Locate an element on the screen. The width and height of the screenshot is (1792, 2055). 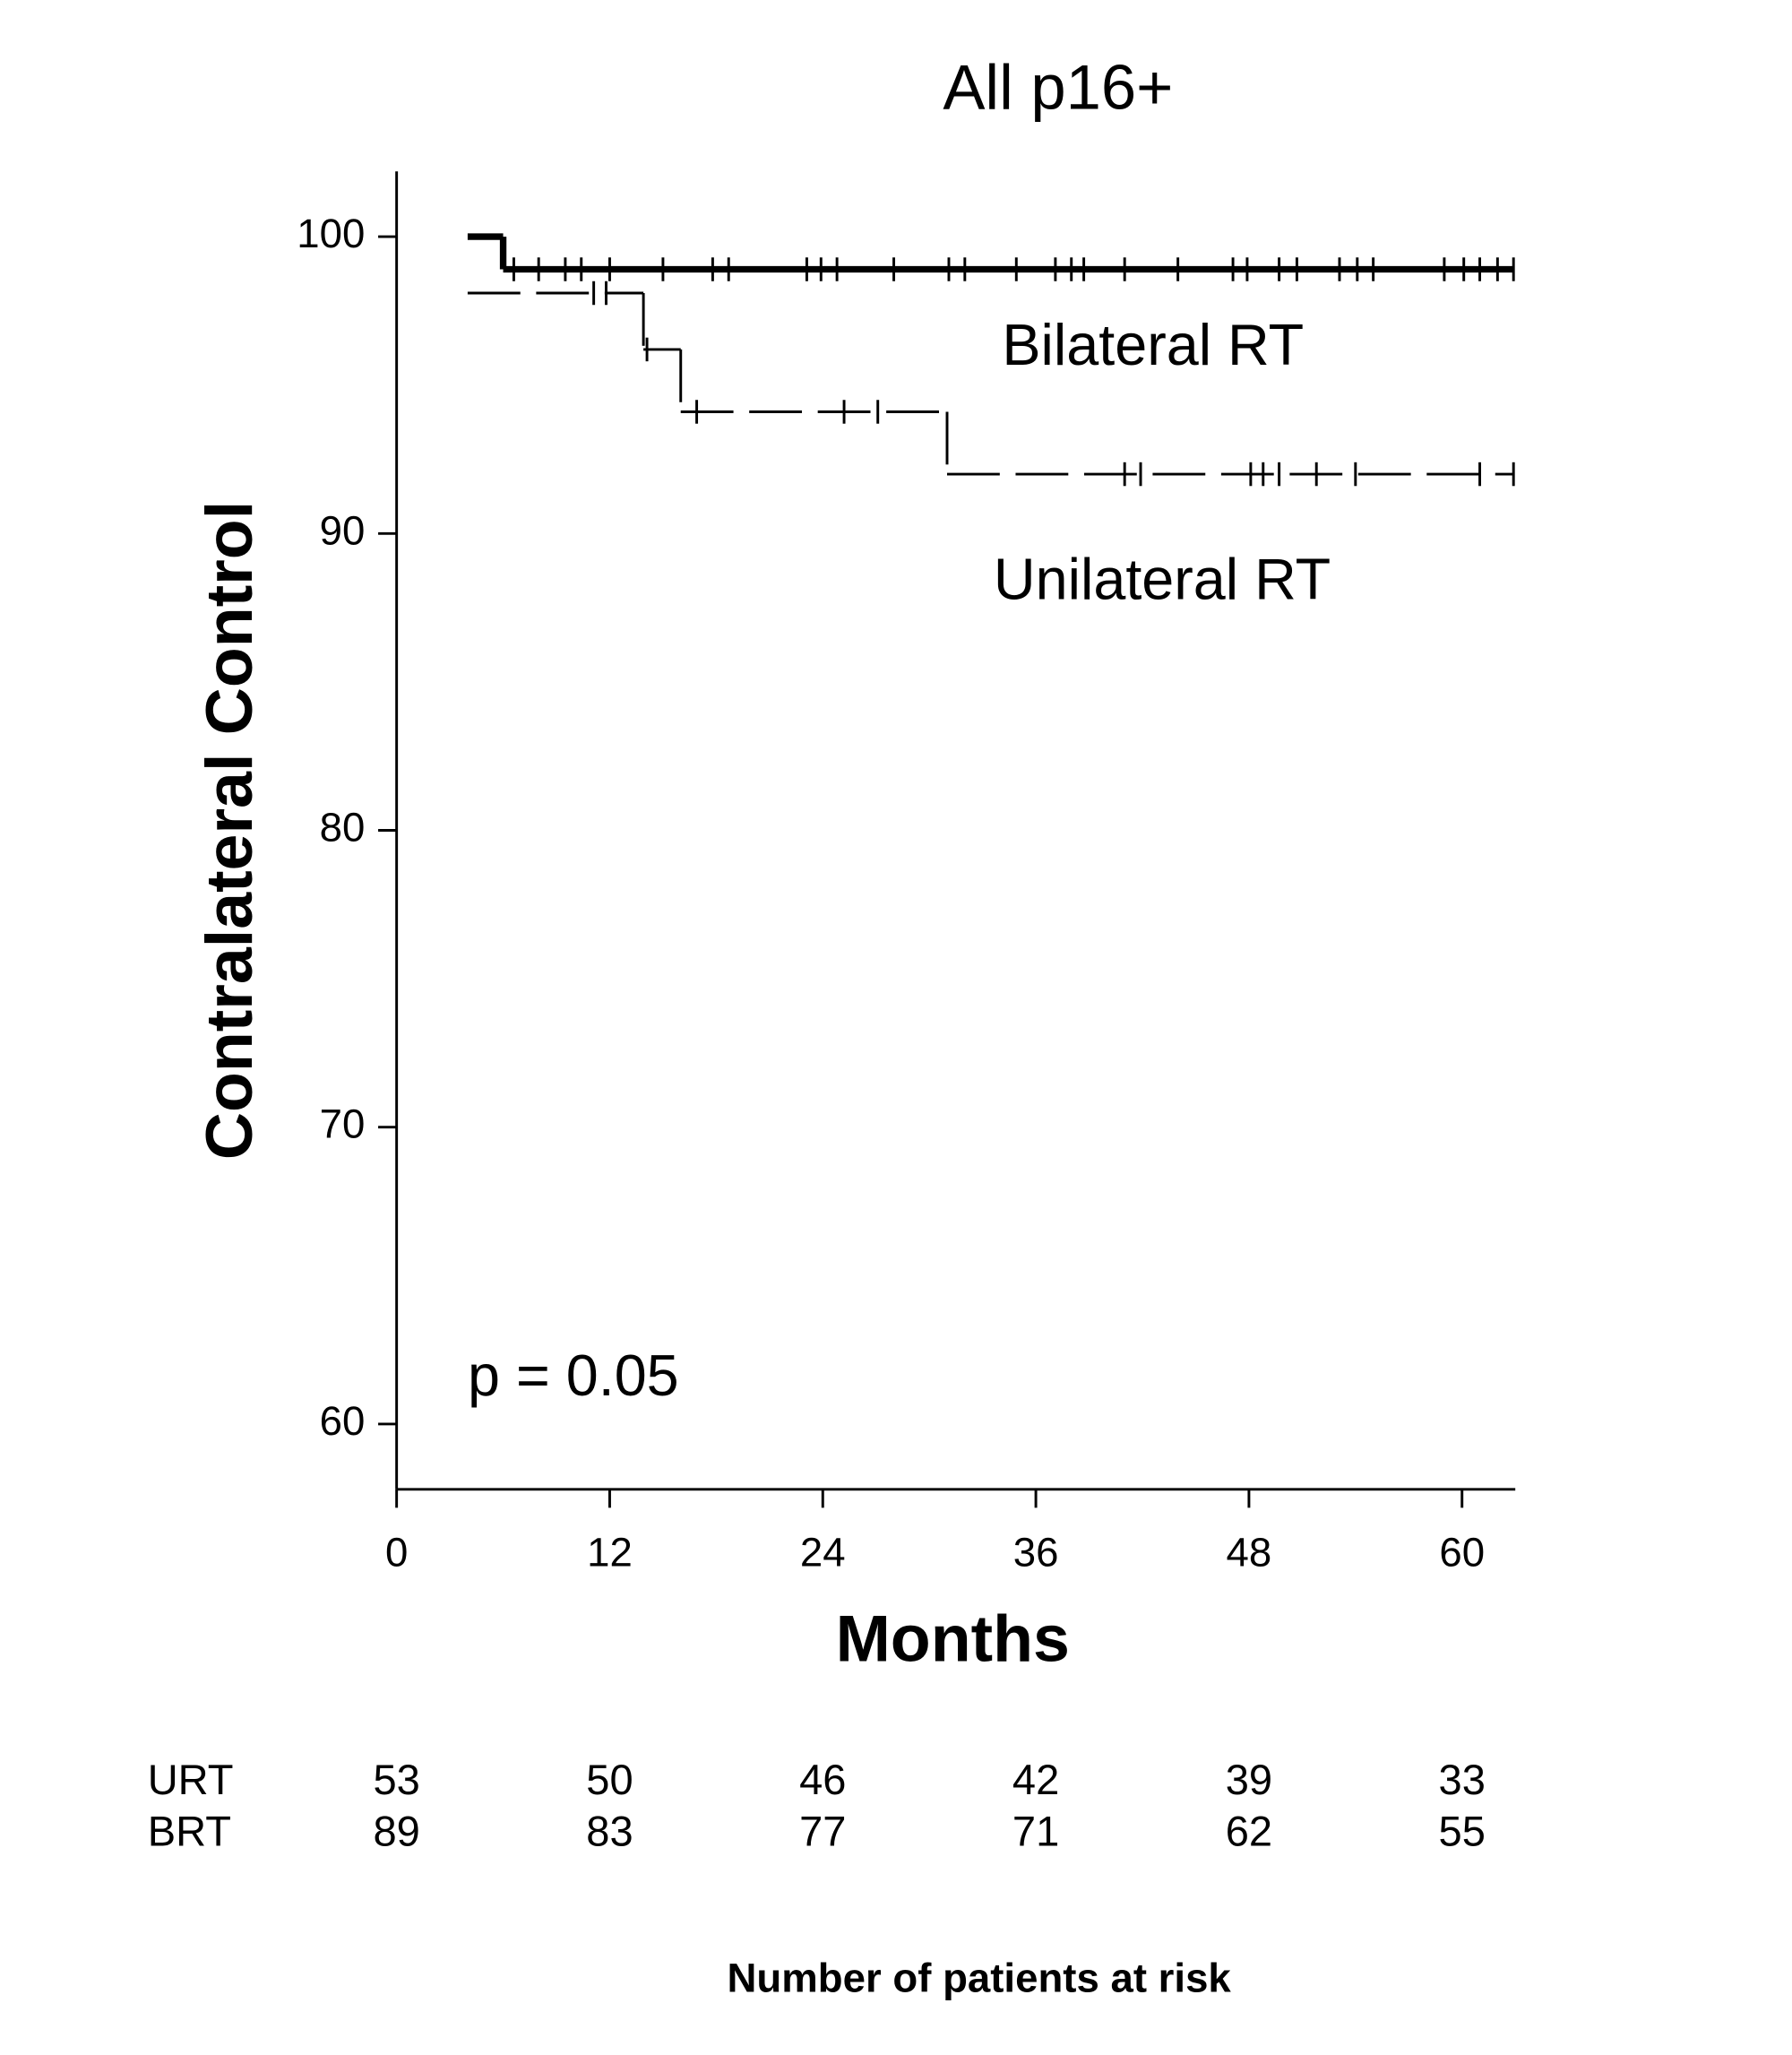
y-tick-label: 90 is located at coordinates (343, 530).